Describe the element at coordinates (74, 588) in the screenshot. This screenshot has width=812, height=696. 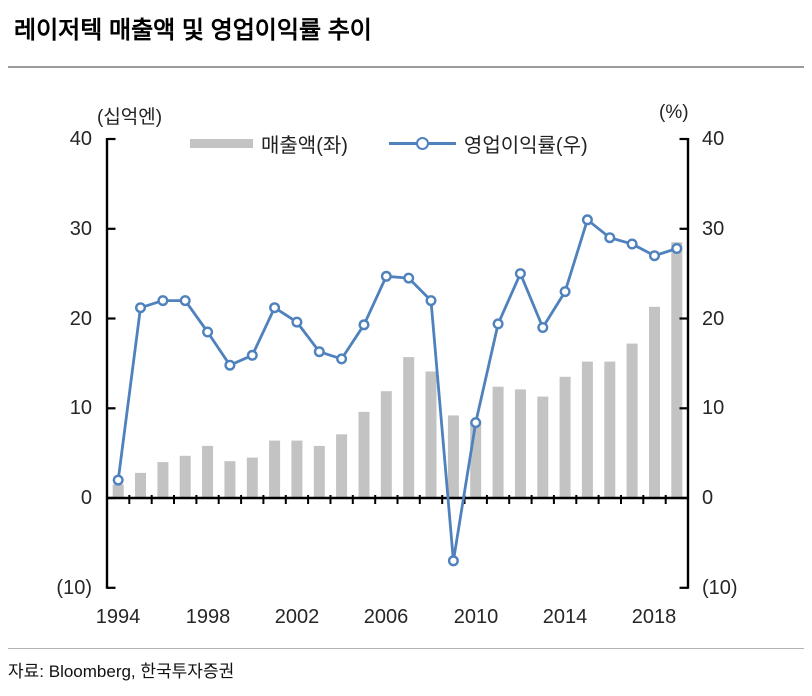
I see `left-y-axis-label: (10)` at that location.